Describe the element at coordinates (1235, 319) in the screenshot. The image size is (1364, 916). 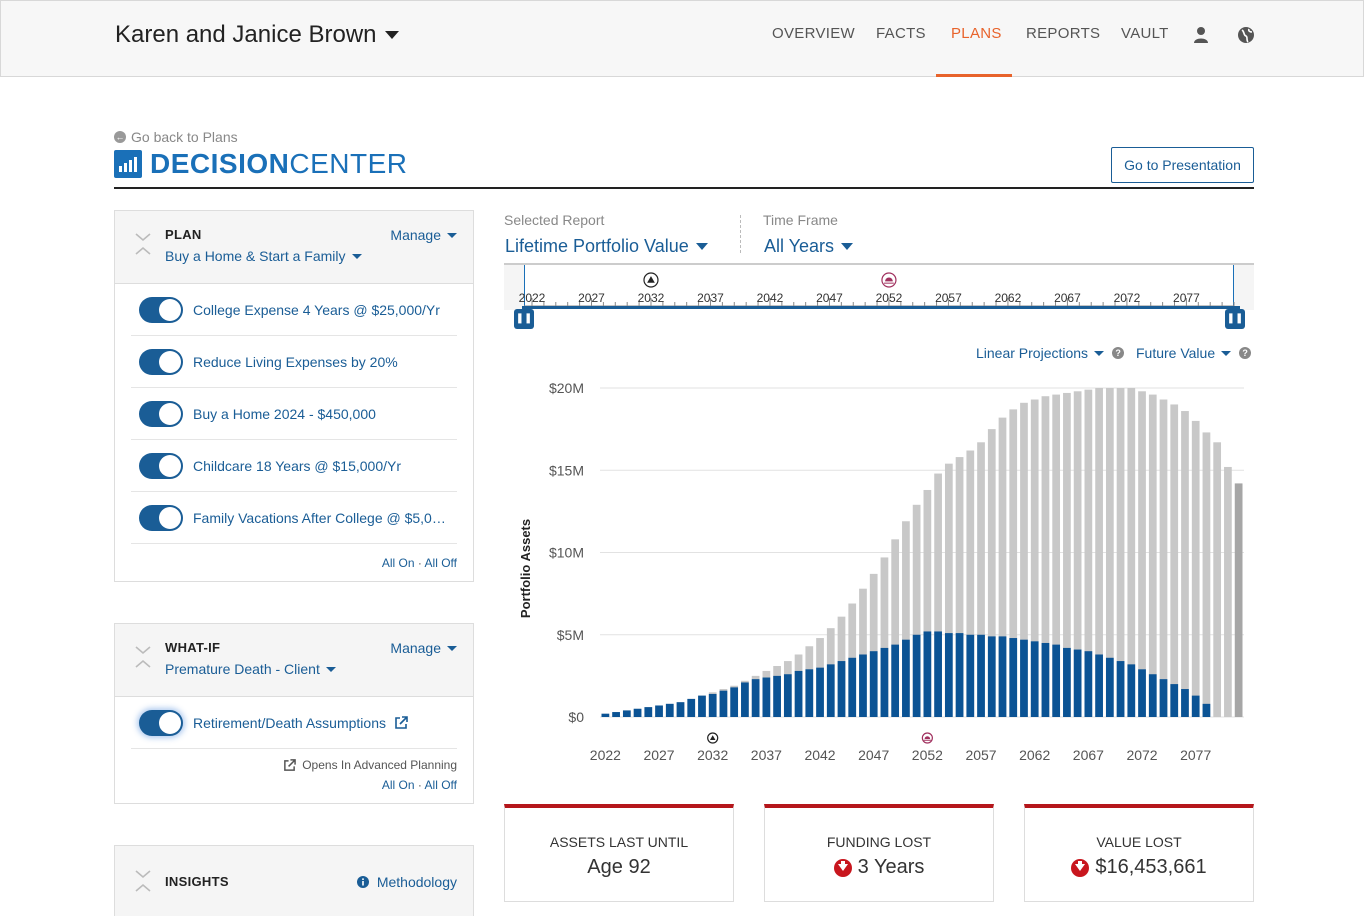
I see `timeline-end-handle: ❚❚` at that location.